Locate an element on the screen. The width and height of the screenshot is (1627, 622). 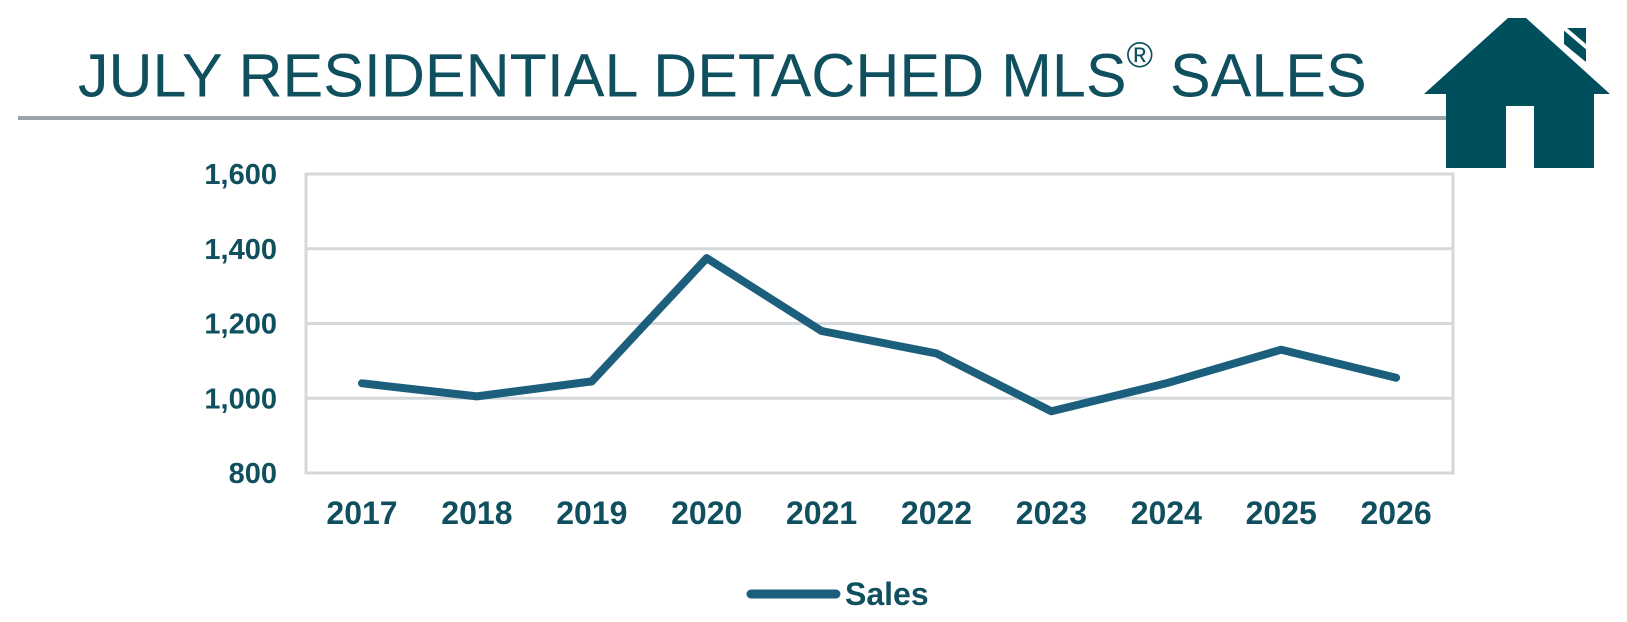
x-tick-label: 2025 is located at coordinates (1281, 513).